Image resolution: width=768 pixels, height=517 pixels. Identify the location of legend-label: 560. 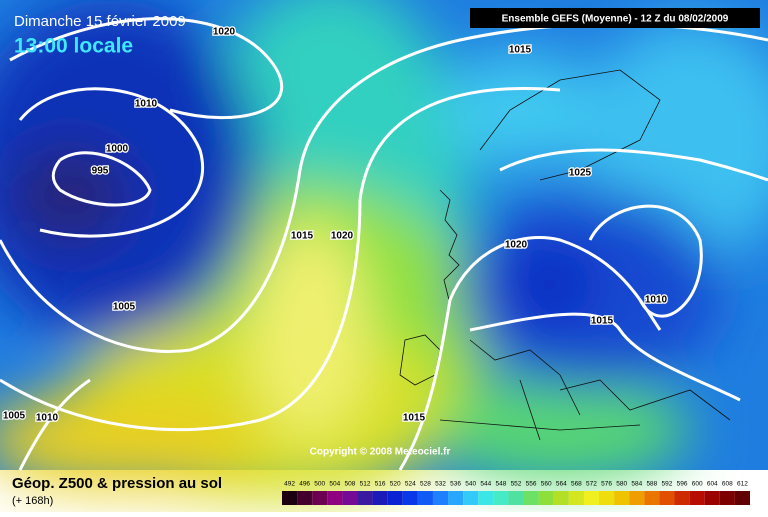
(546, 484).